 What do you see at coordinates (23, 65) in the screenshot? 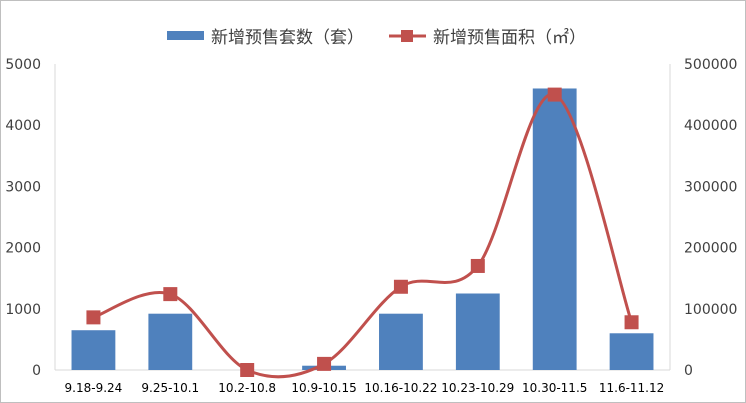
I see `left-tick-label: 5000` at bounding box center [23, 65].